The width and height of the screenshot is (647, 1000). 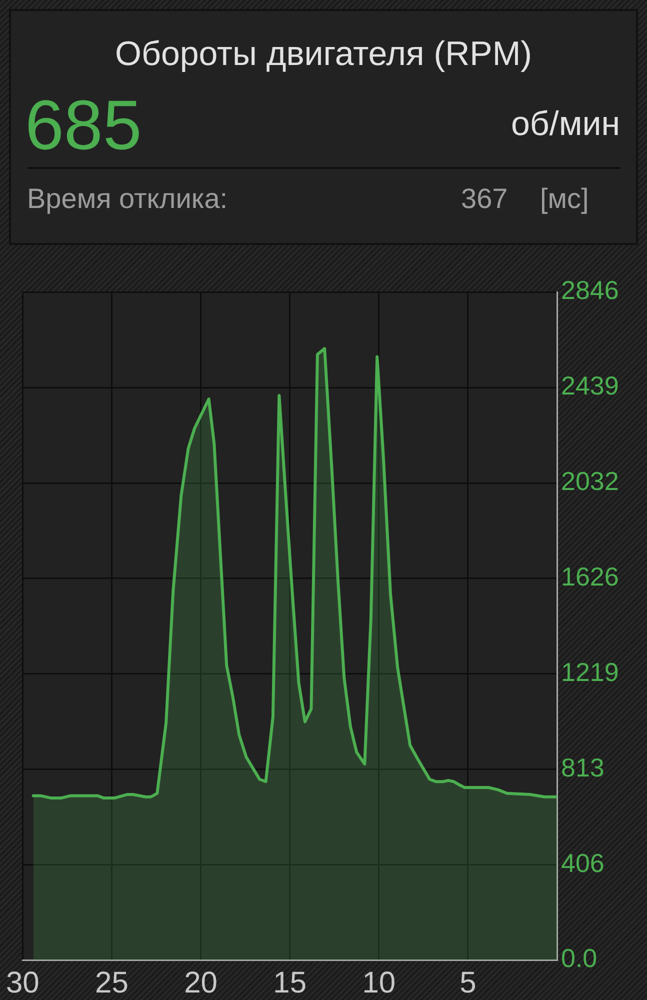 I want to click on chart-title: Обороты двигателя (RPM), so click(x=323, y=54).